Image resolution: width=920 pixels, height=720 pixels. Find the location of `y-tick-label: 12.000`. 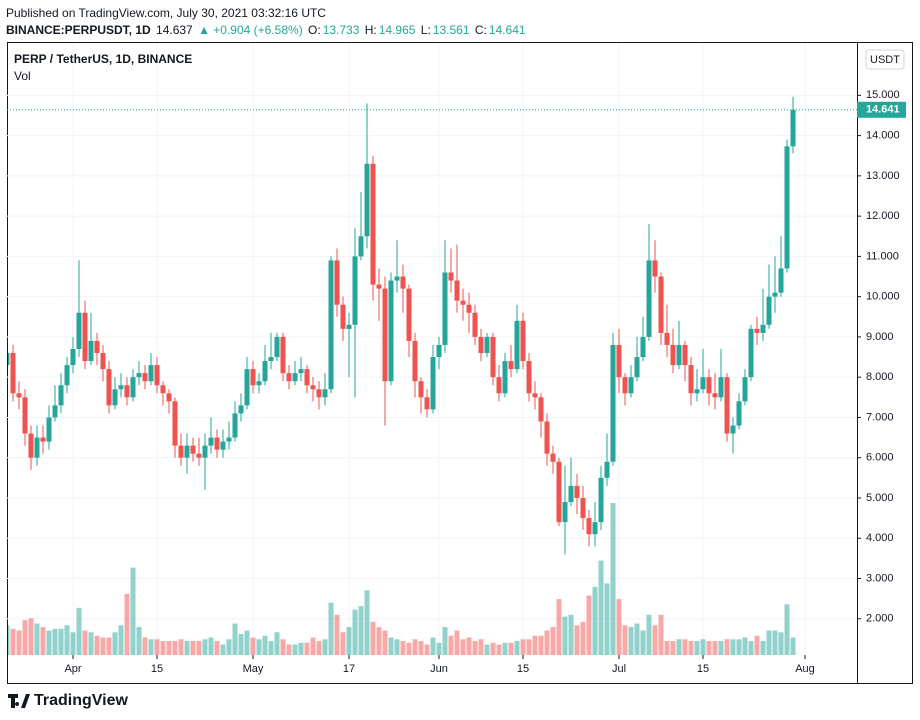

y-tick-label: 12.000 is located at coordinates (883, 216).